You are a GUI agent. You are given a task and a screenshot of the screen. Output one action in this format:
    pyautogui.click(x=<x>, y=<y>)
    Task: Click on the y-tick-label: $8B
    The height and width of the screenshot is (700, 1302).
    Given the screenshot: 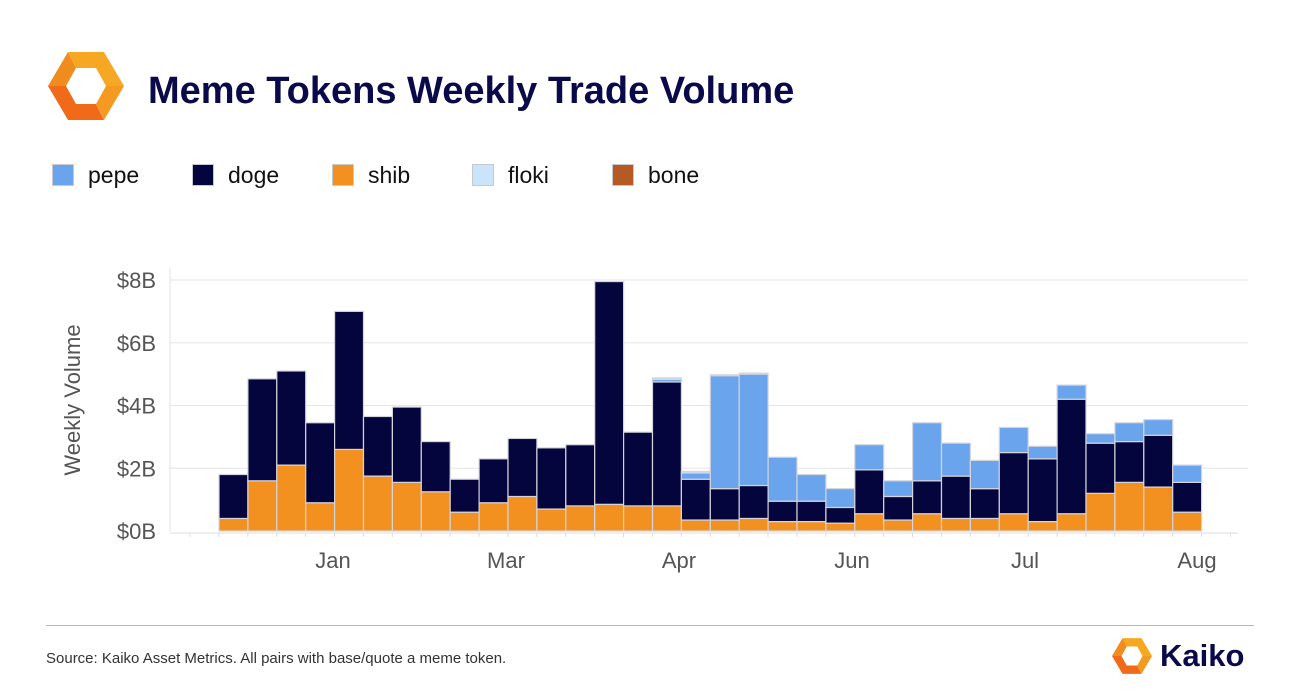 What is the action you would take?
    pyautogui.click(x=136, y=280)
    